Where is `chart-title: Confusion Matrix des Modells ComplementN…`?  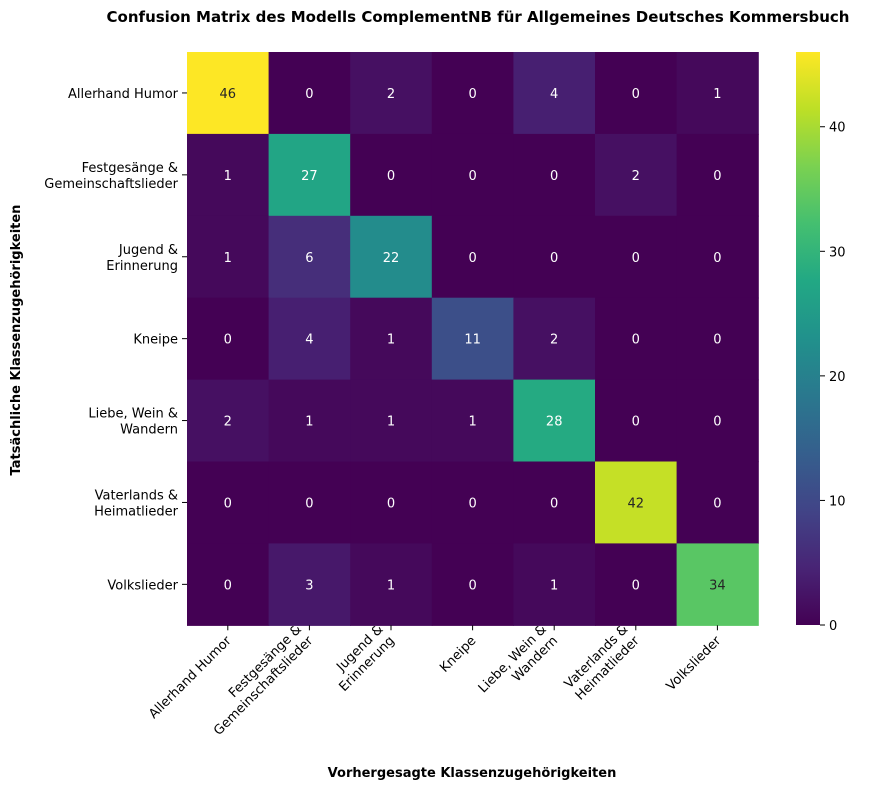
chart-title: Confusion Matrix des Modells ComplementN… is located at coordinates (478, 17).